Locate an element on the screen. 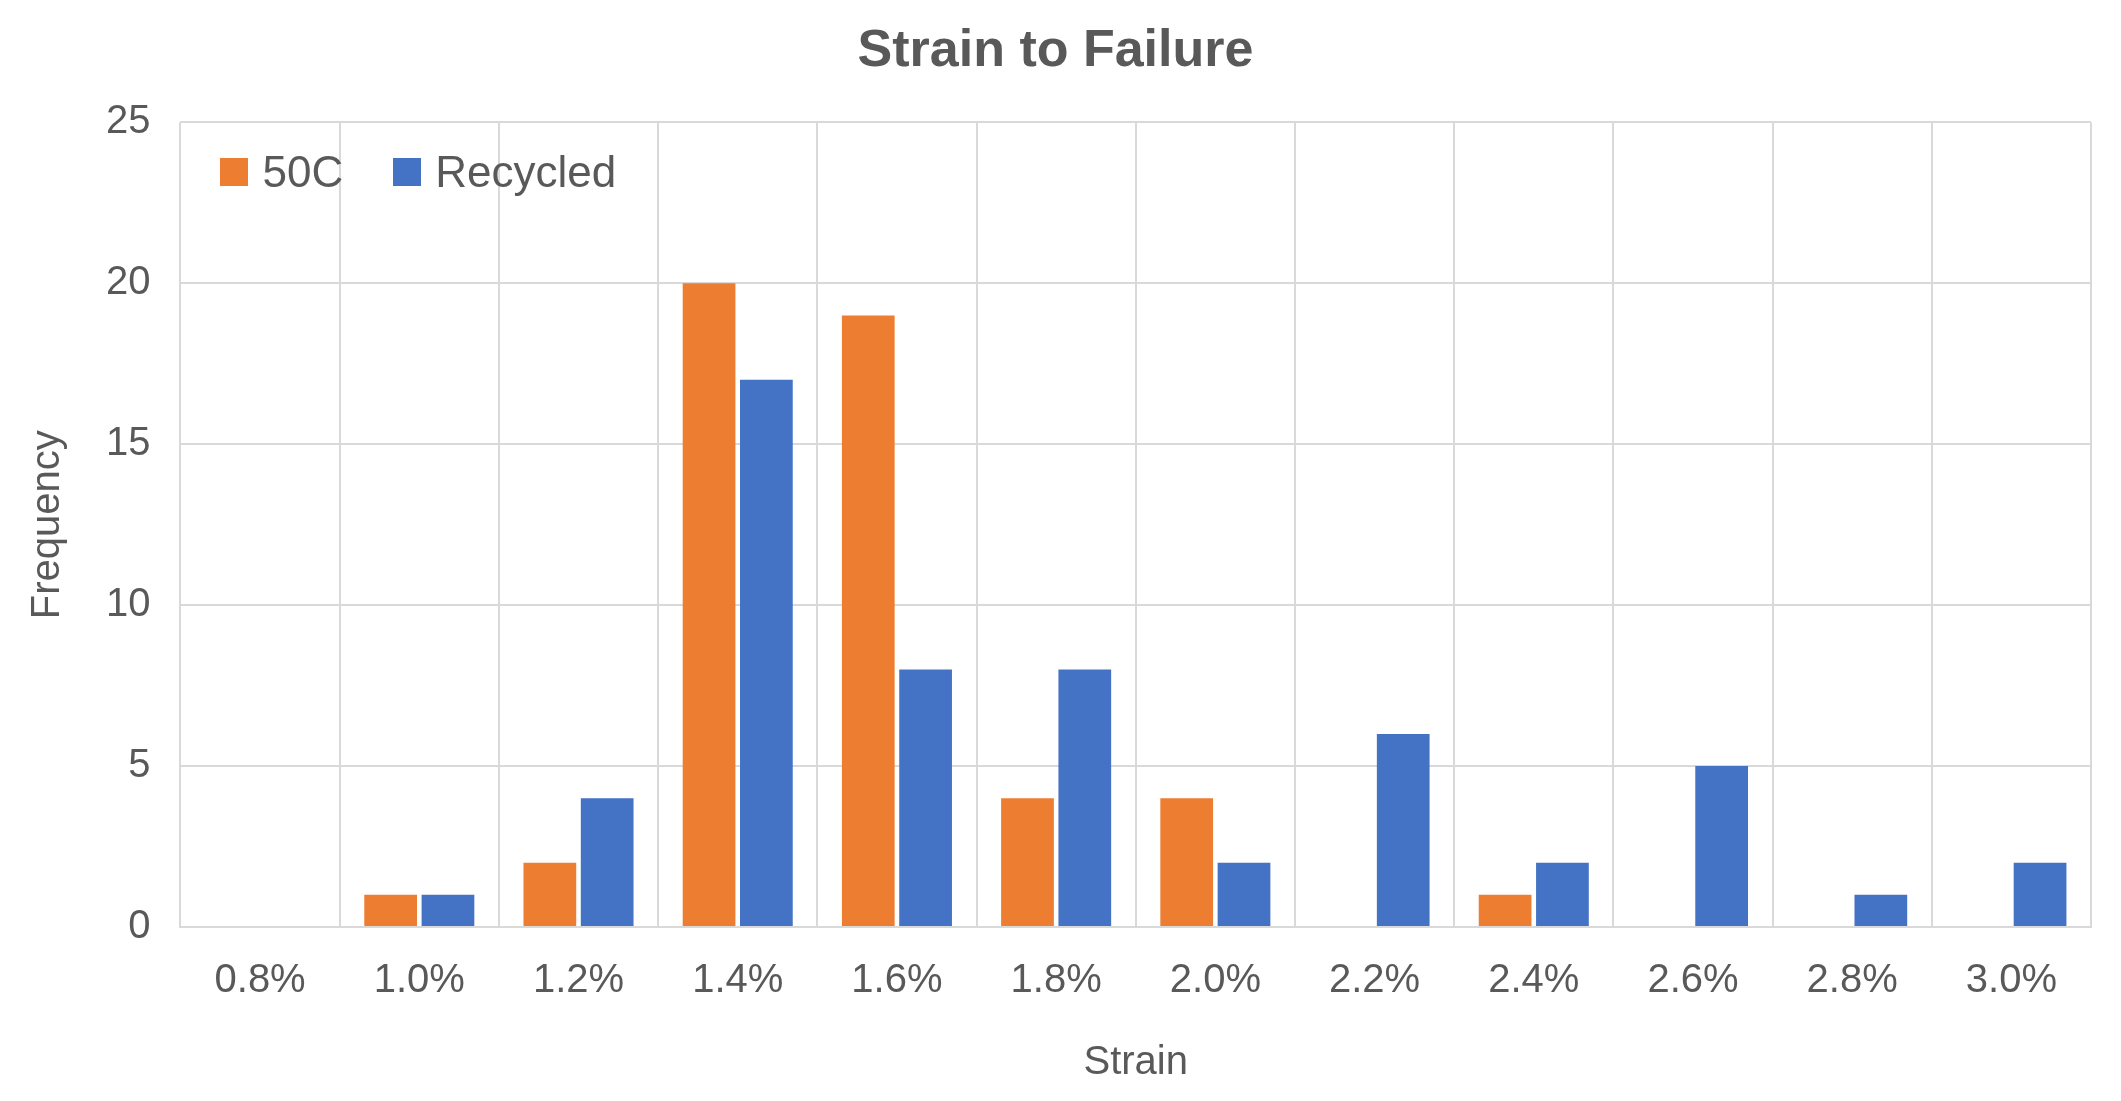  x-tick-label: 1.8% is located at coordinates (1056, 978).